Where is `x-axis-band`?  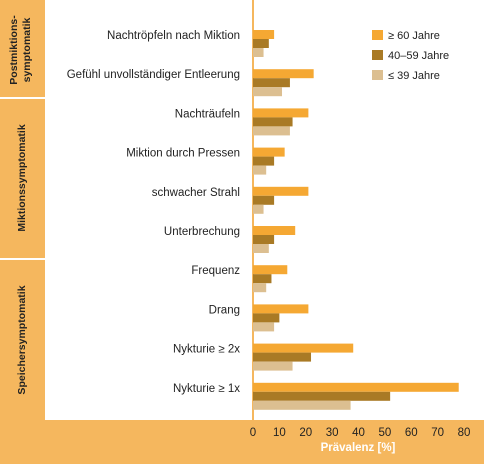 x-axis-band is located at coordinates (242, 442).